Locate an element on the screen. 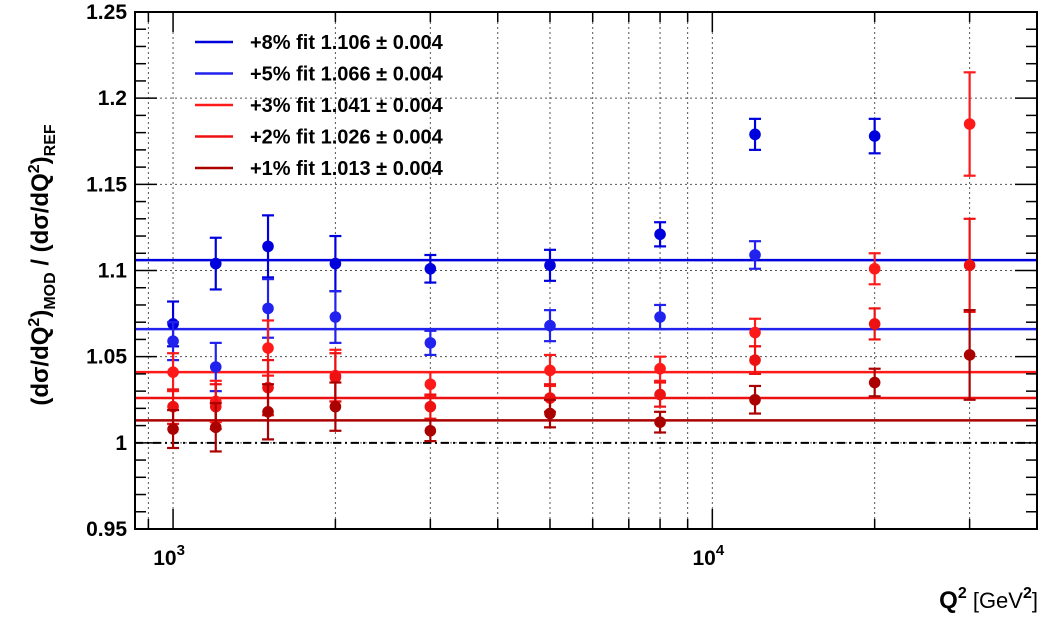 Image resolution: width=1042 pixels, height=619 pixels. x-tick-label-exp: 4 is located at coordinates (720, 550).